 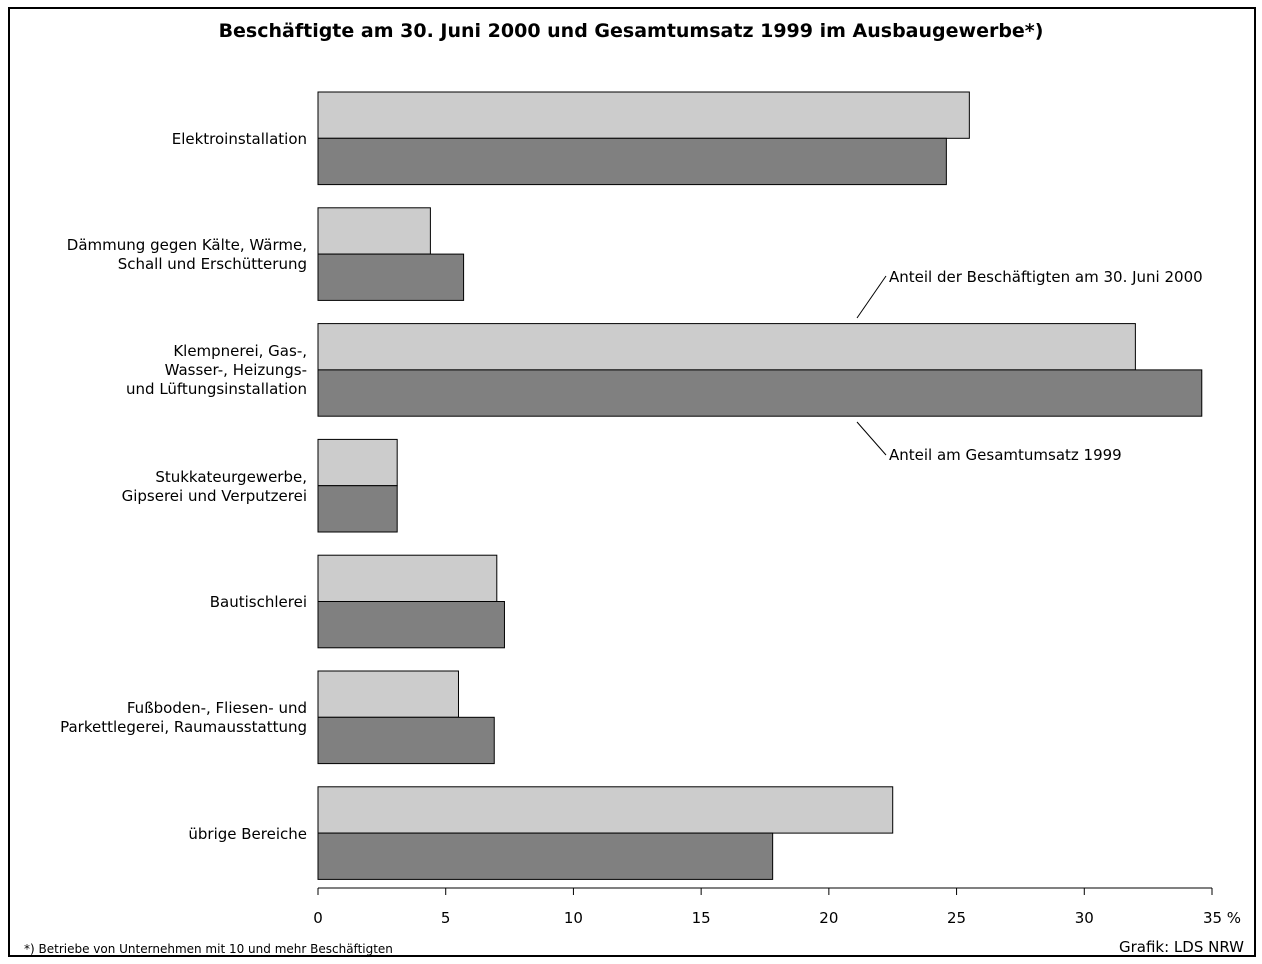 What do you see at coordinates (216, 708) in the screenshot?
I see `category-label-line: Fußboden-, Fliesen- und` at bounding box center [216, 708].